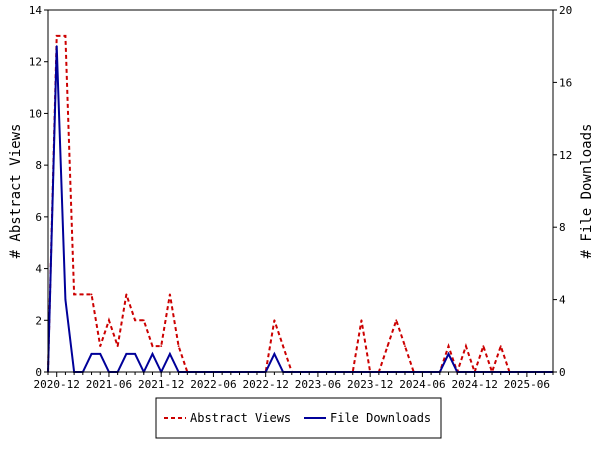  I want to click on x-axis-tick-label: 2021-06, so click(109, 384).